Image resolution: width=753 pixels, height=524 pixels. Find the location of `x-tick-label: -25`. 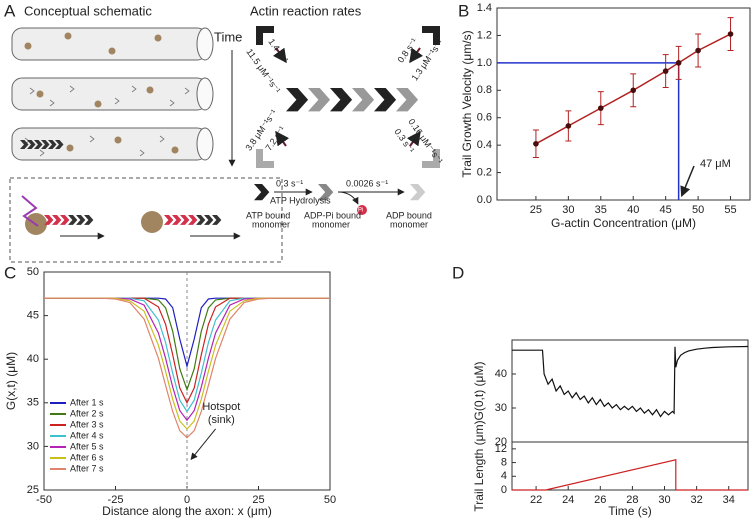

x-tick-label: -25 is located at coordinates (116, 500).